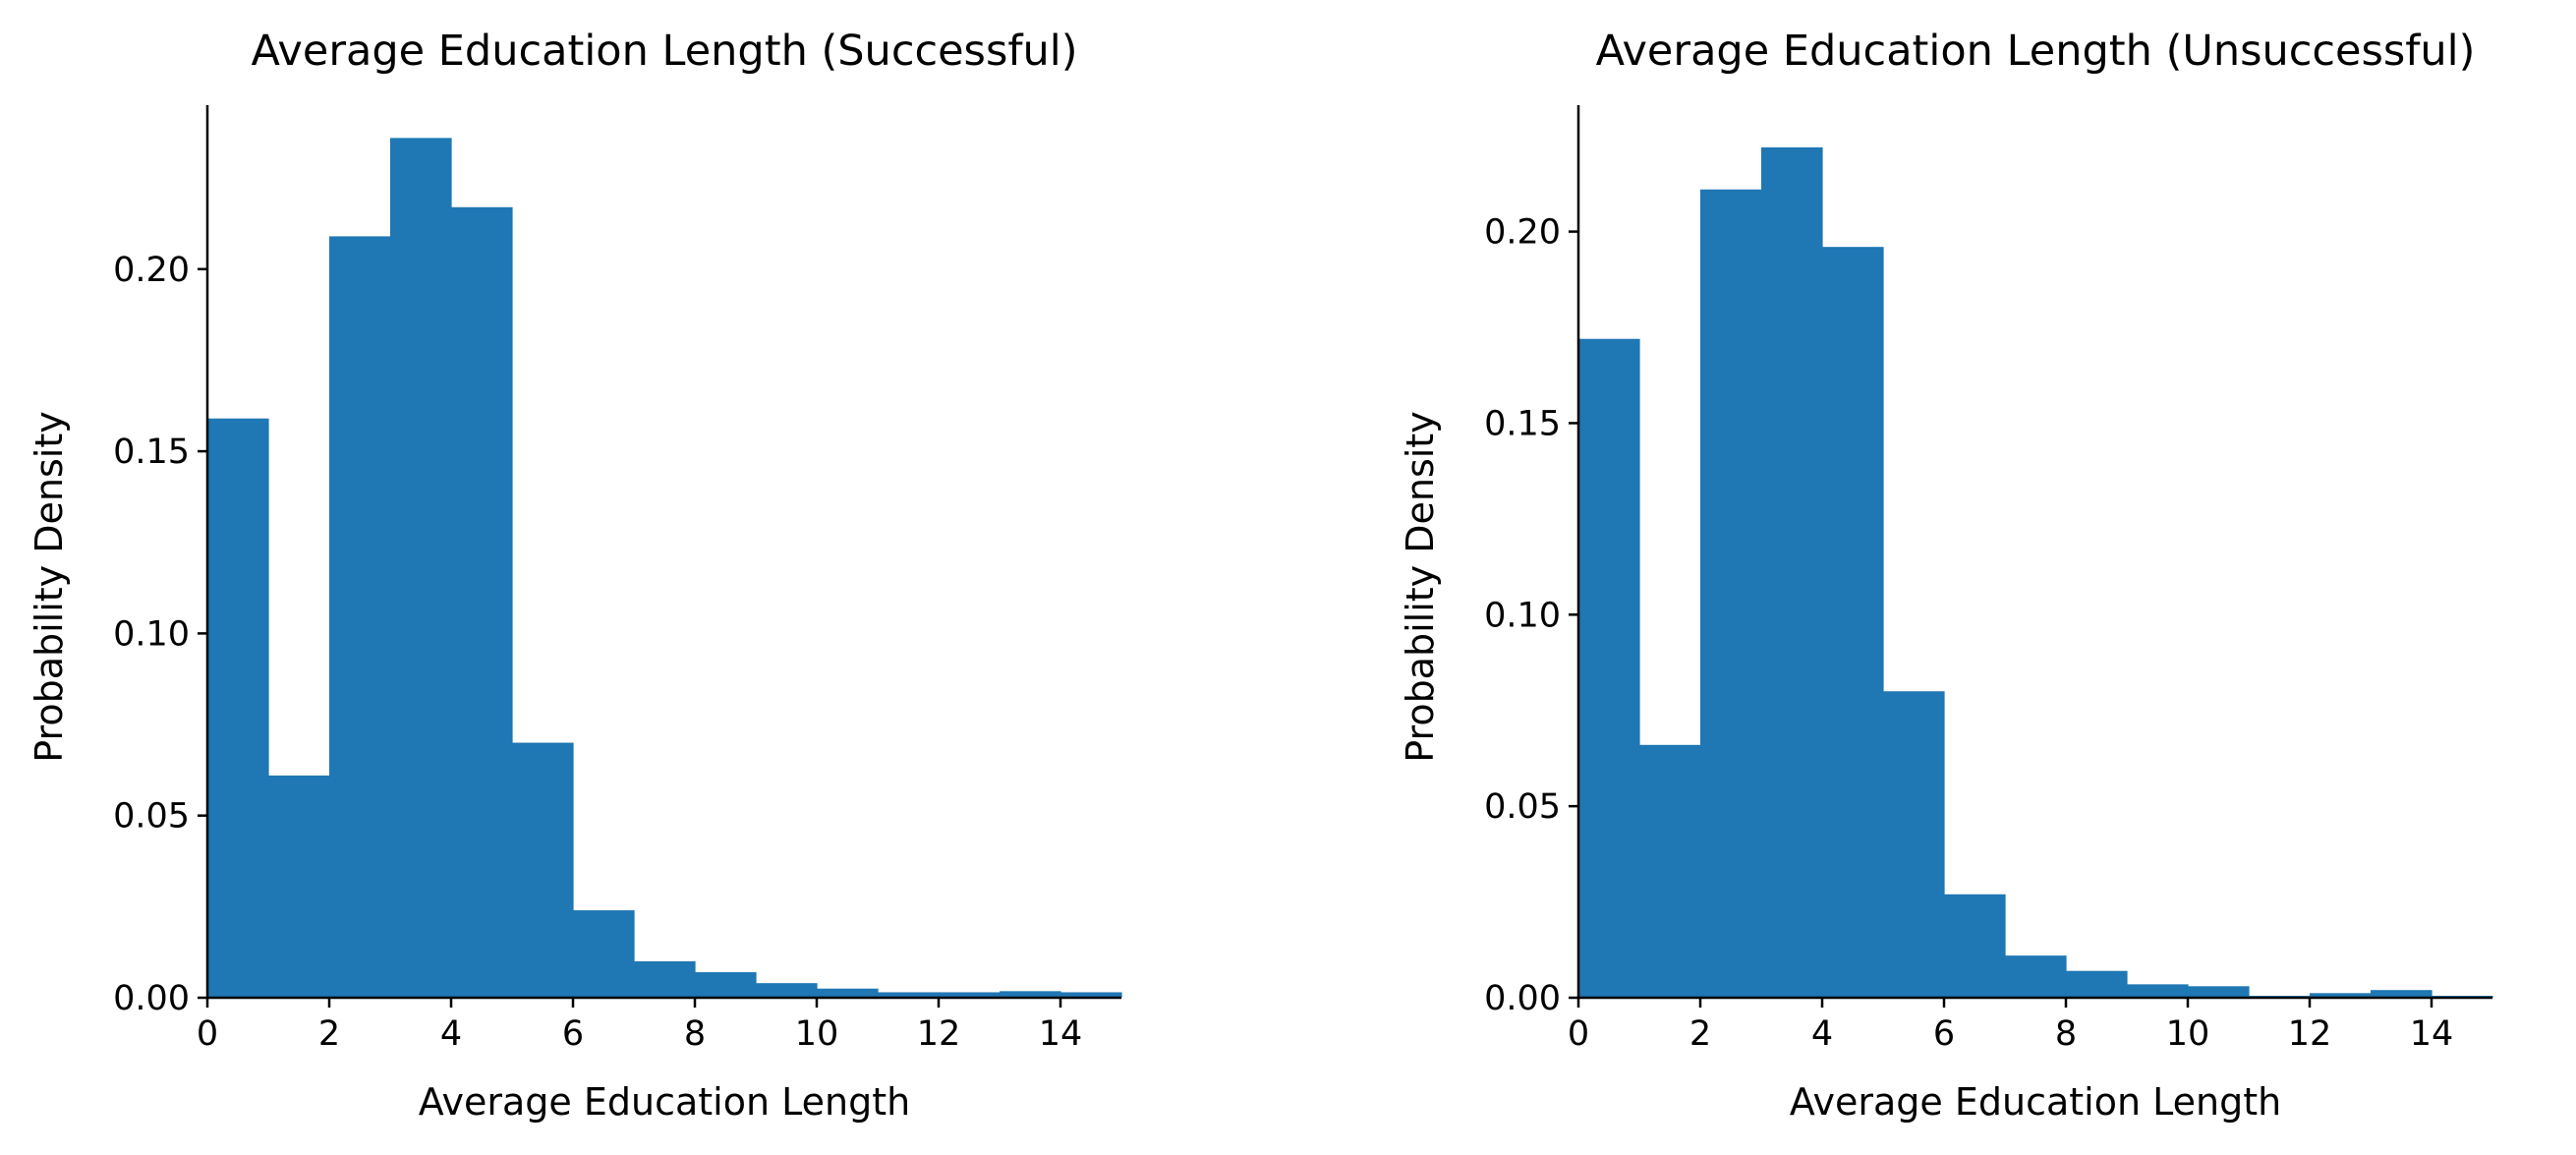 Image resolution: width=2576 pixels, height=1155 pixels. Describe the element at coordinates (665, 51) in the screenshot. I see `chart-title: Average Education Length (Successful)` at that location.